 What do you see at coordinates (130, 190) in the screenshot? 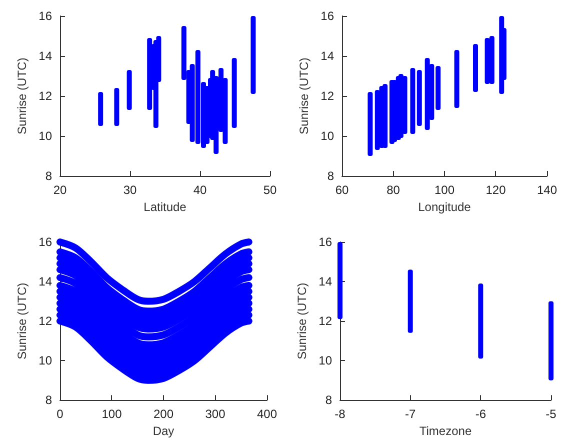
I see `x-tick-label: 30` at bounding box center [130, 190].